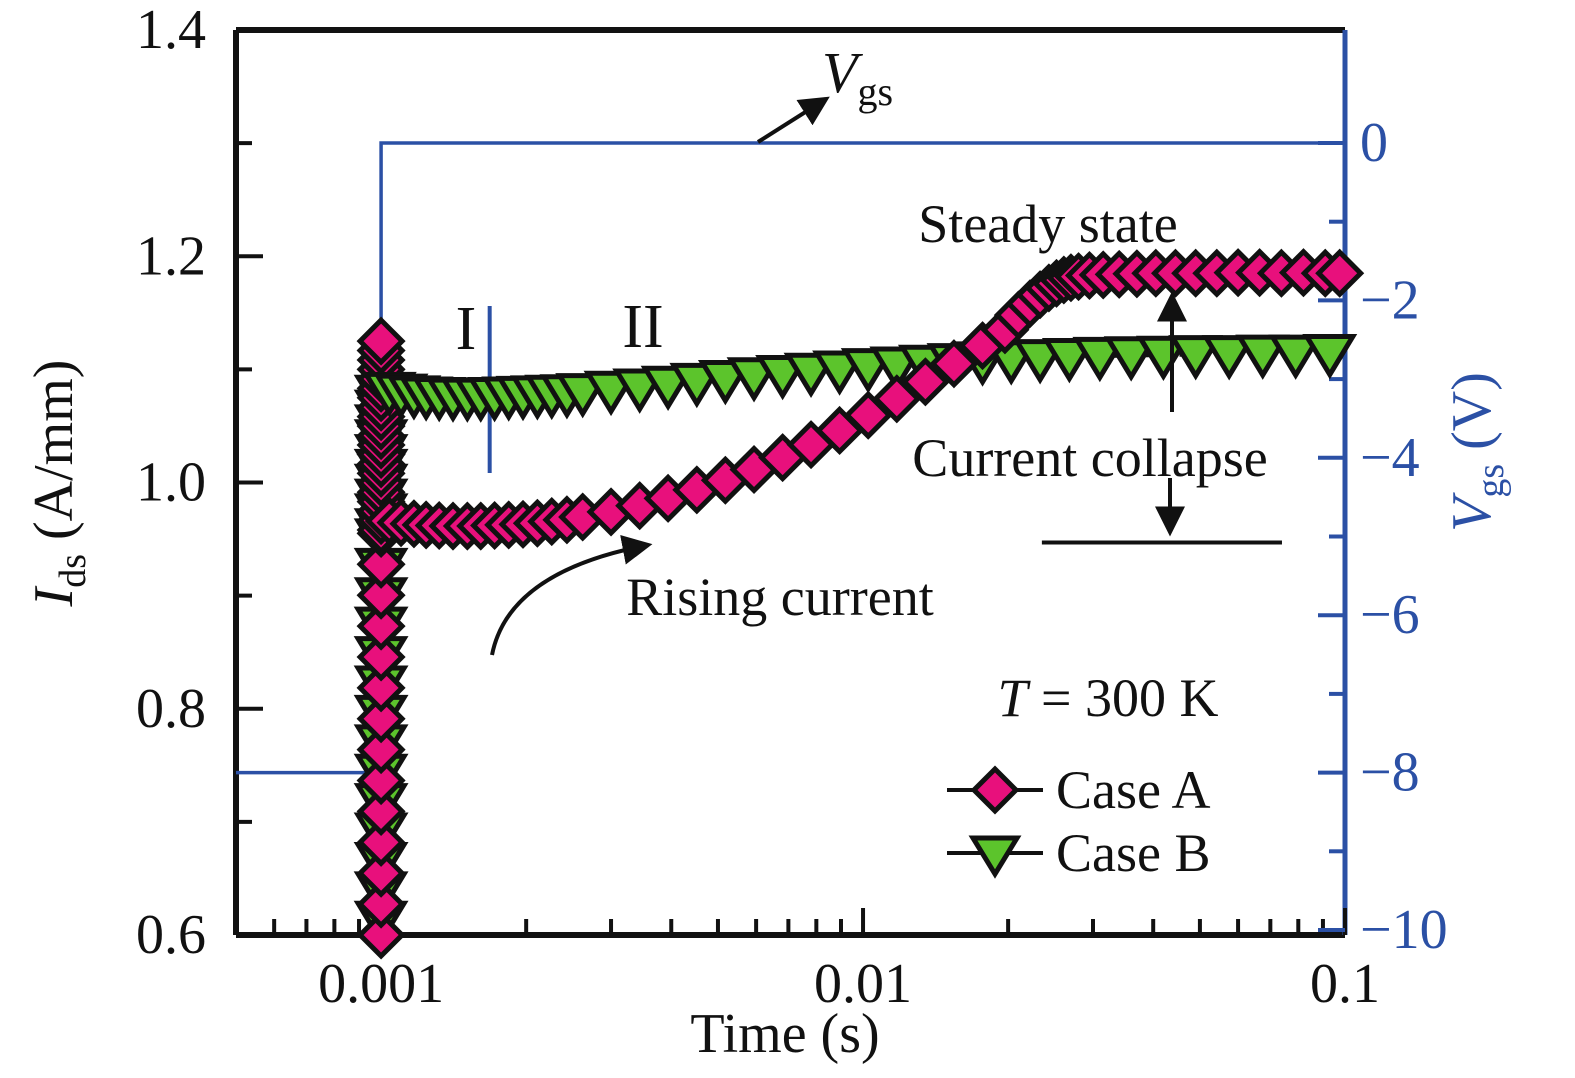  What do you see at coordinates (171, 709) in the screenshot?
I see `y-left-tick-label: 0.8` at bounding box center [171, 709].